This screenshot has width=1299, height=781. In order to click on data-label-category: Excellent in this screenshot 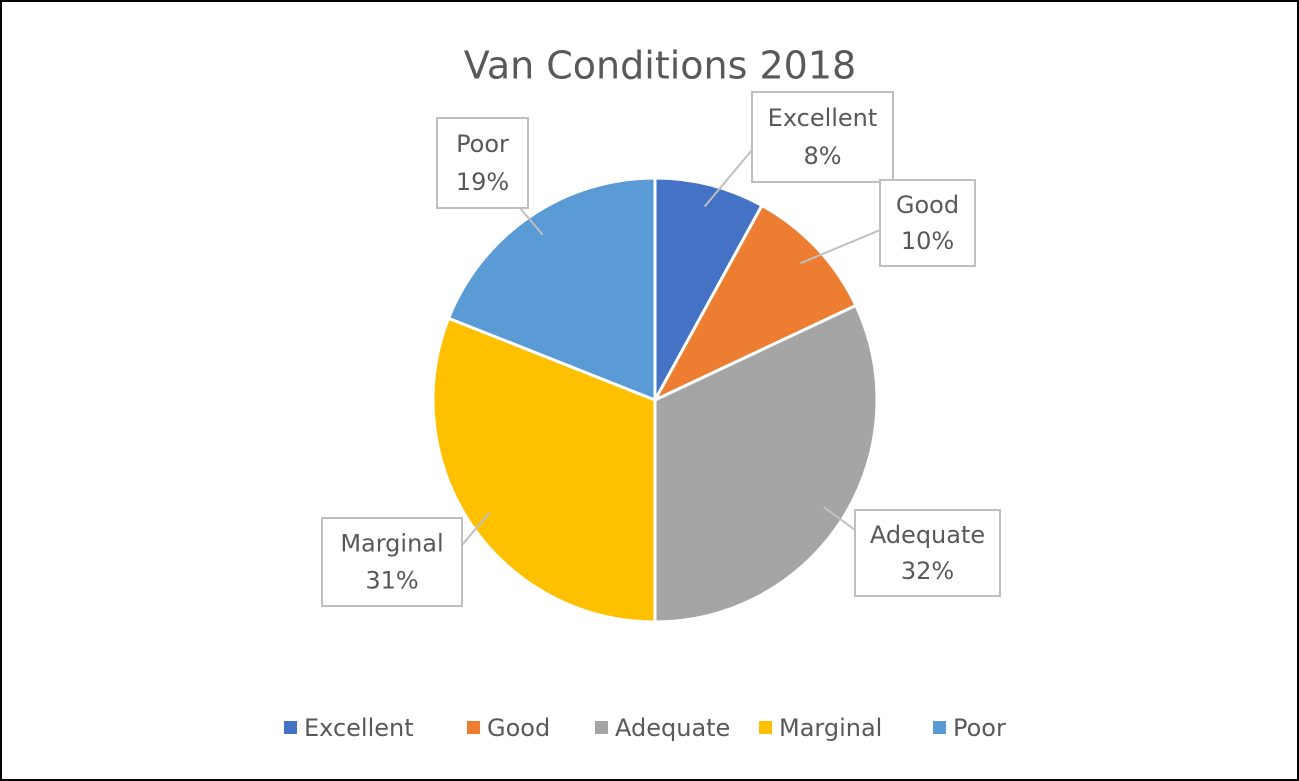, I will do `click(823, 118)`.